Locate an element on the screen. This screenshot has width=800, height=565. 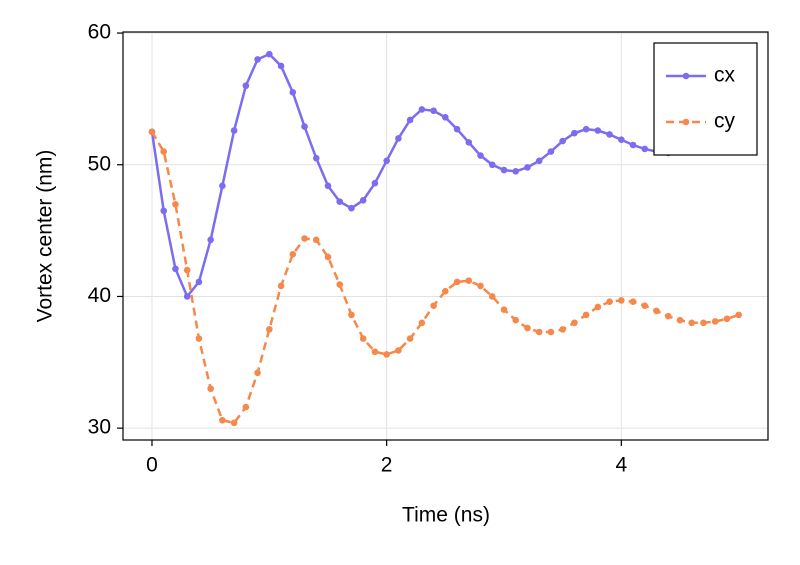
legend-label: cy is located at coordinates (725, 121).